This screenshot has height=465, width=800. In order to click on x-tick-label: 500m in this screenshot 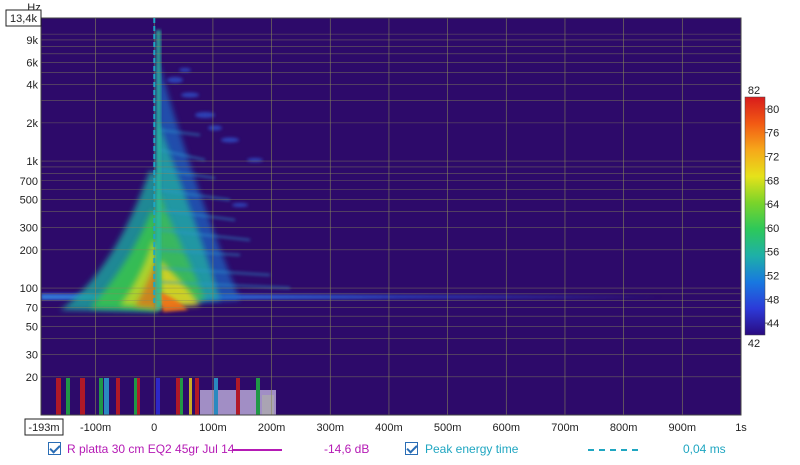, I will do `click(448, 428)`.